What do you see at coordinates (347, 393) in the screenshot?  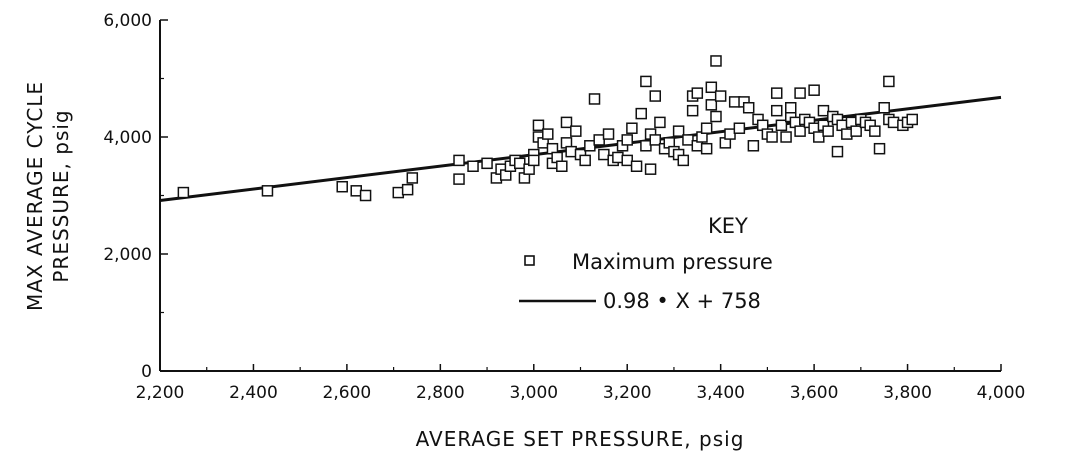 I see `x-tick-label: 2,600` at bounding box center [347, 393].